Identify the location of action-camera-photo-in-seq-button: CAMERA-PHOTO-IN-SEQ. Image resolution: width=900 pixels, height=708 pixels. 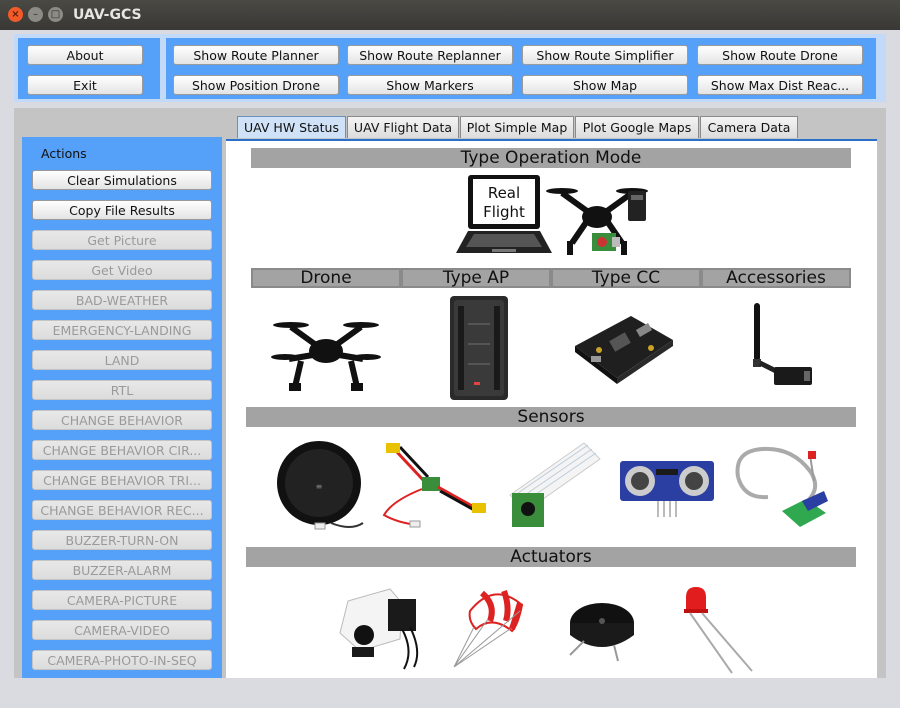
(122, 660).